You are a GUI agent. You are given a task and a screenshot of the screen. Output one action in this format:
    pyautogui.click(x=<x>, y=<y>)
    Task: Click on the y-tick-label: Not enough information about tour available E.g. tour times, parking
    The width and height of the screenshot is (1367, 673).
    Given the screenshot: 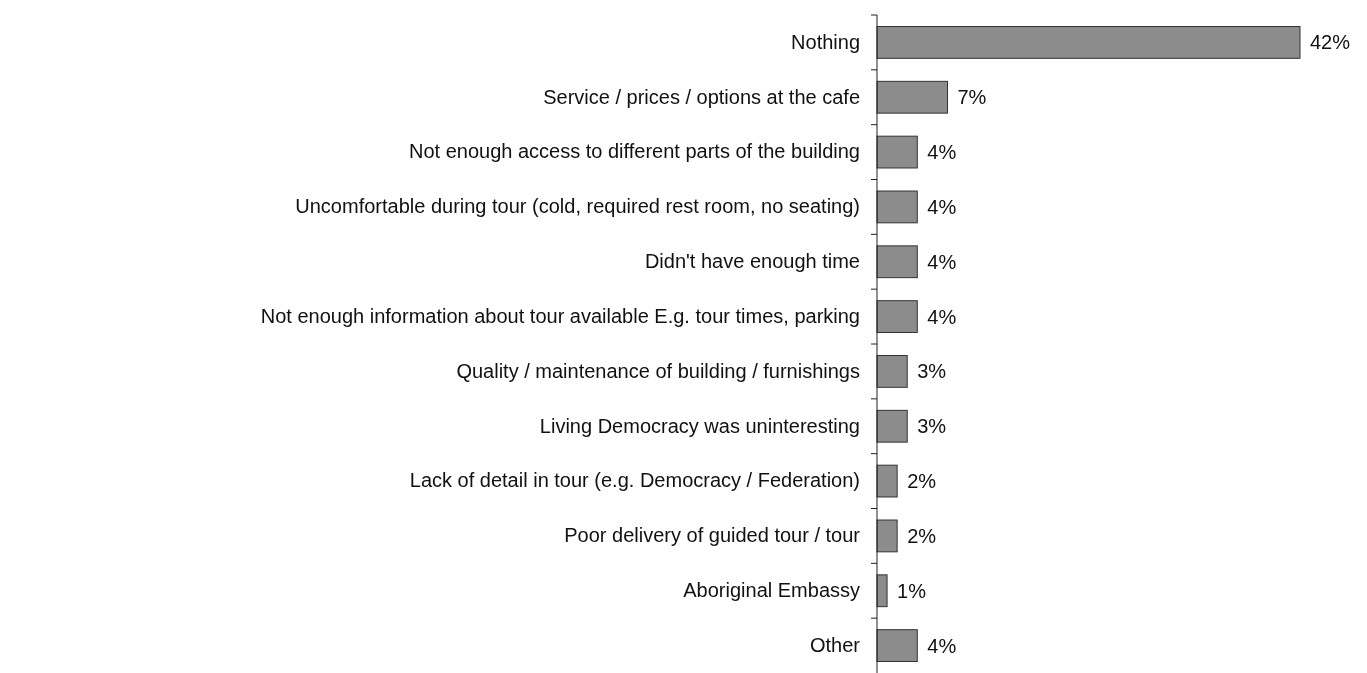 What is the action you would take?
    pyautogui.click(x=560, y=315)
    